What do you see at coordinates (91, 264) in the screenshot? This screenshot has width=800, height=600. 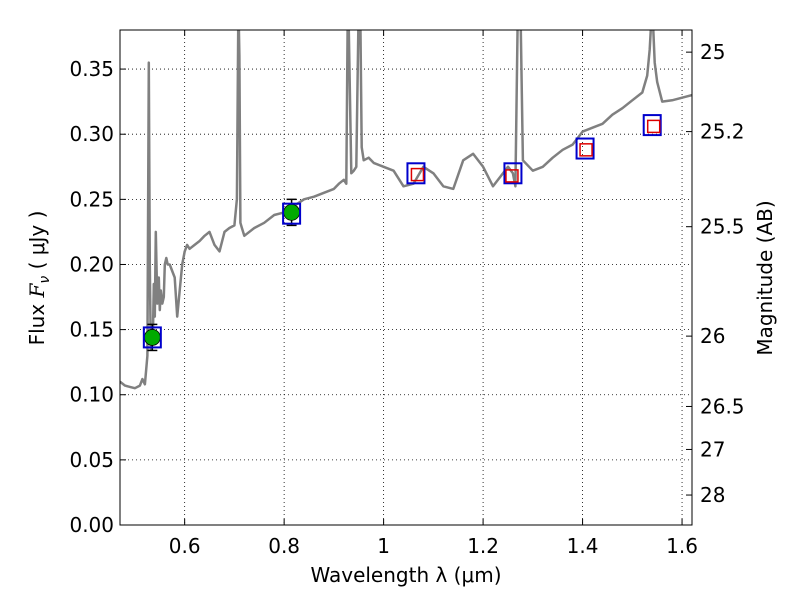 I see `y-tick-label: 0.20` at bounding box center [91, 264].